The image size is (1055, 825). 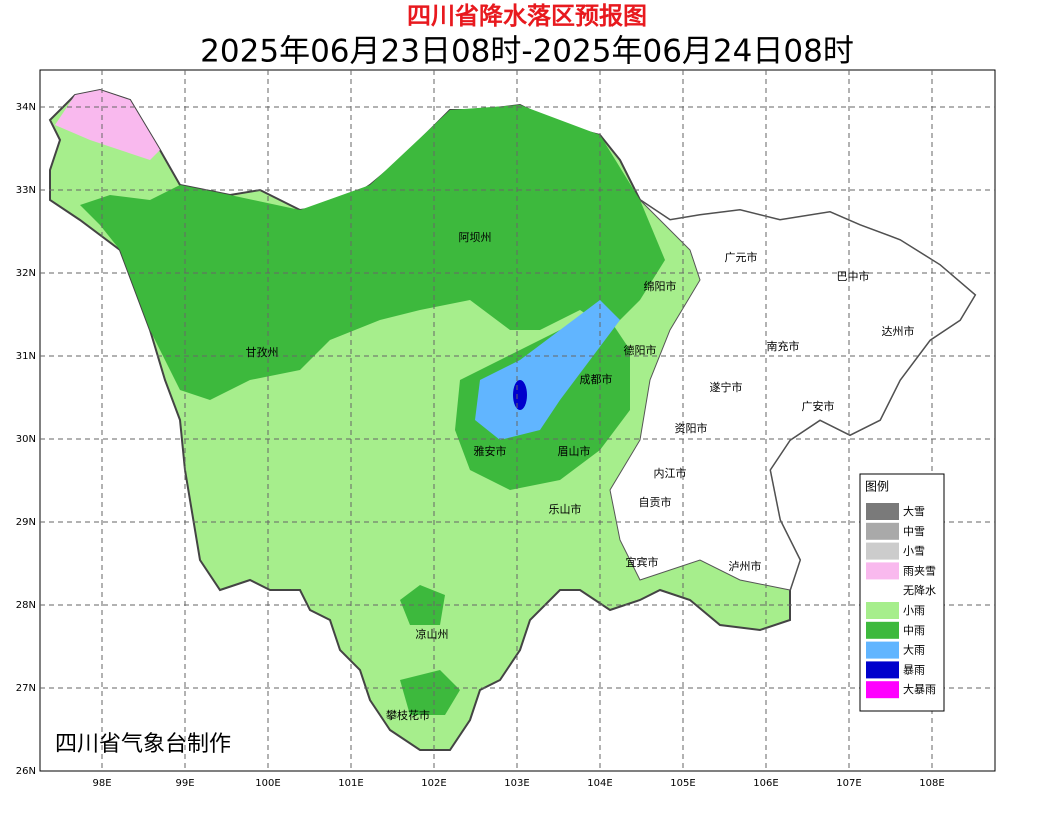 What do you see at coordinates (914, 630) in the screenshot?
I see `legend-label: 中雨` at bounding box center [914, 630].